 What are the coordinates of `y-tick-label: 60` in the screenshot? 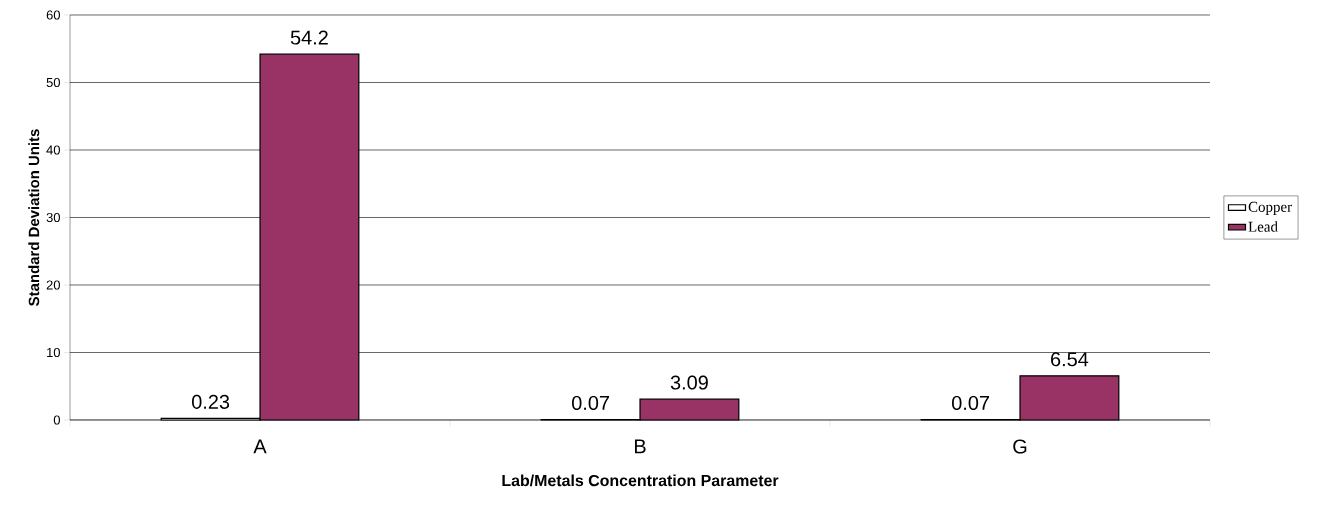 It's located at (53, 15).